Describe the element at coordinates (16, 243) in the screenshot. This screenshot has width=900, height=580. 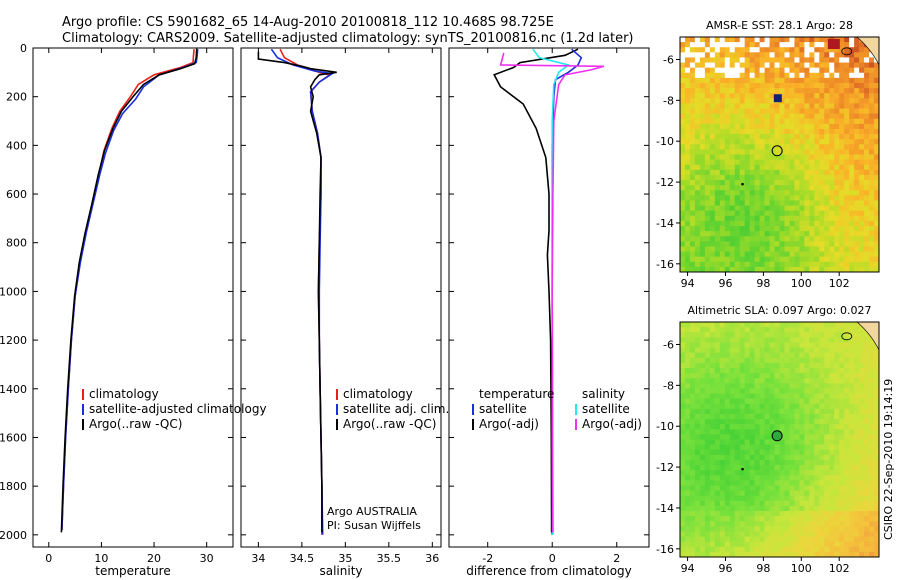
I see `temperature-ytick-label: 800` at that location.